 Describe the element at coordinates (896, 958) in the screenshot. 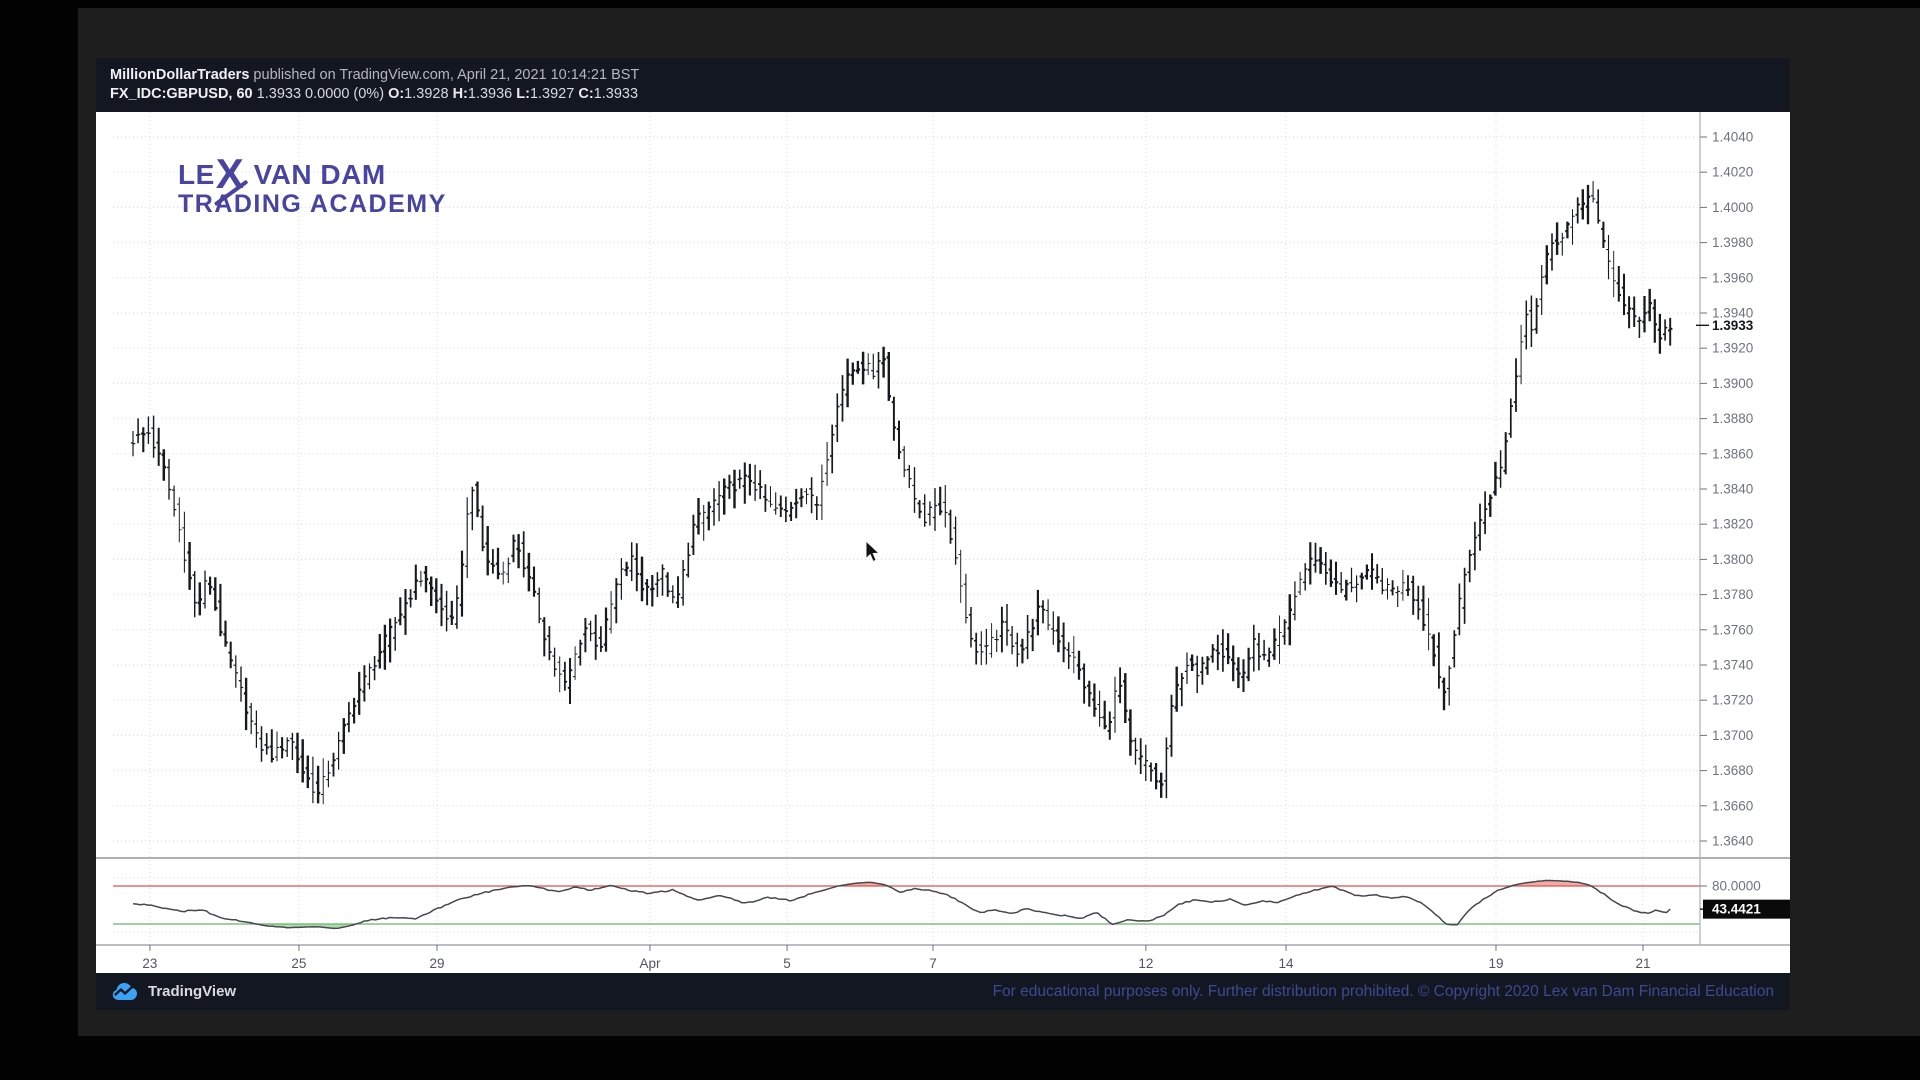

I see `time-axis: 23 25 29 Apr 5 7 12 14 19 21` at that location.